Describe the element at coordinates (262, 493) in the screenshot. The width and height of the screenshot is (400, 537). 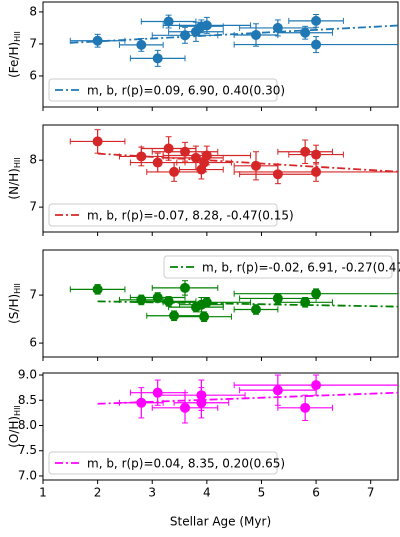
I see `x-tick-label: 5` at that location.